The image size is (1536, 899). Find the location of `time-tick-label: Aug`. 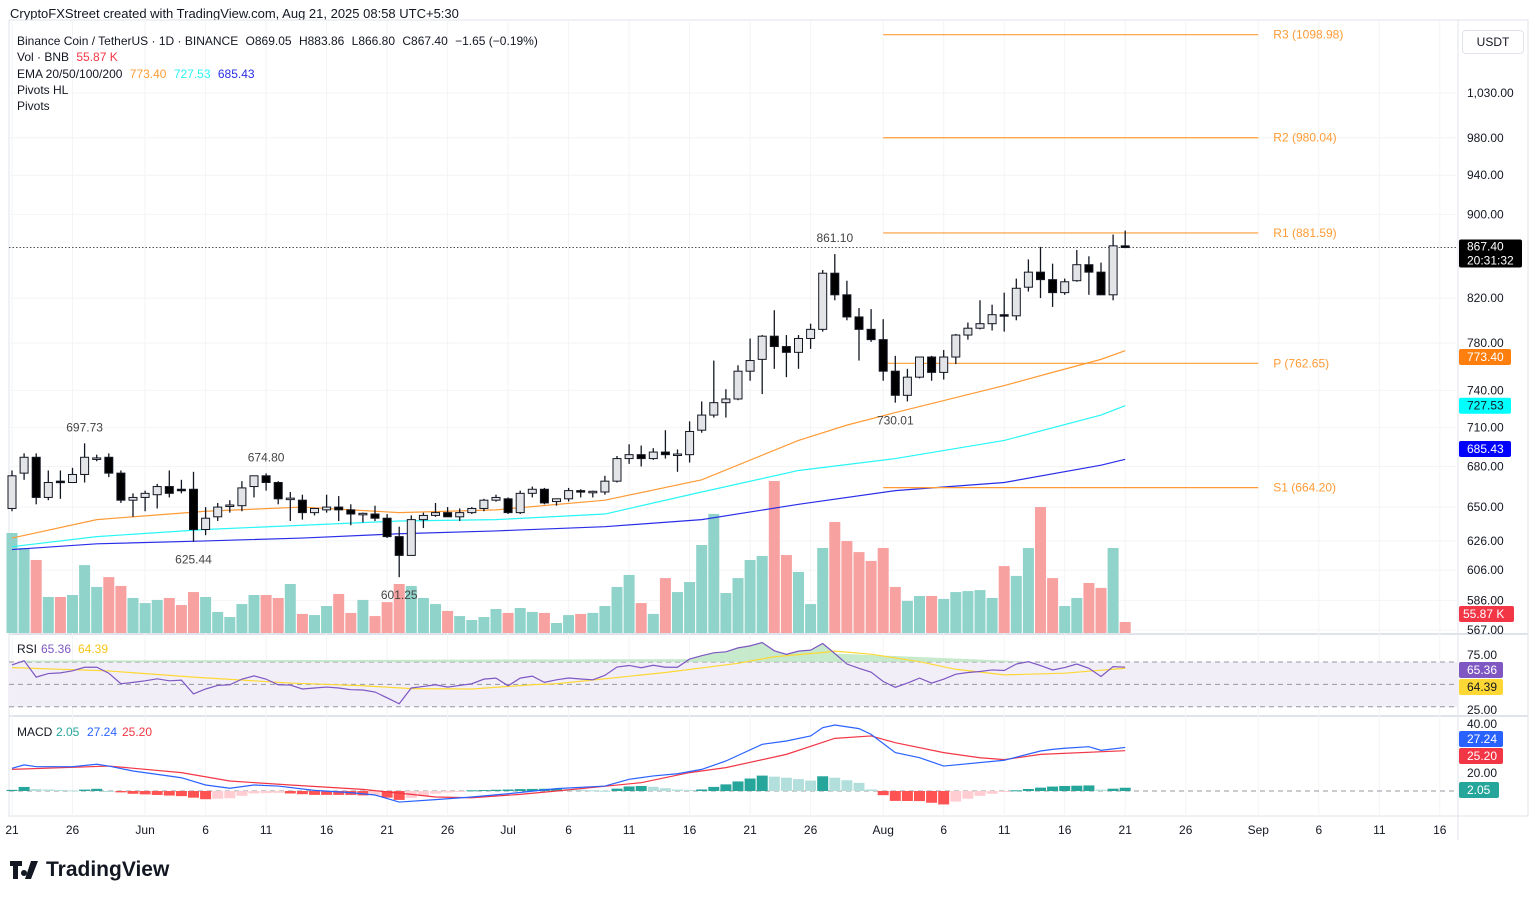

time-tick-label: Aug is located at coordinates (883, 830).